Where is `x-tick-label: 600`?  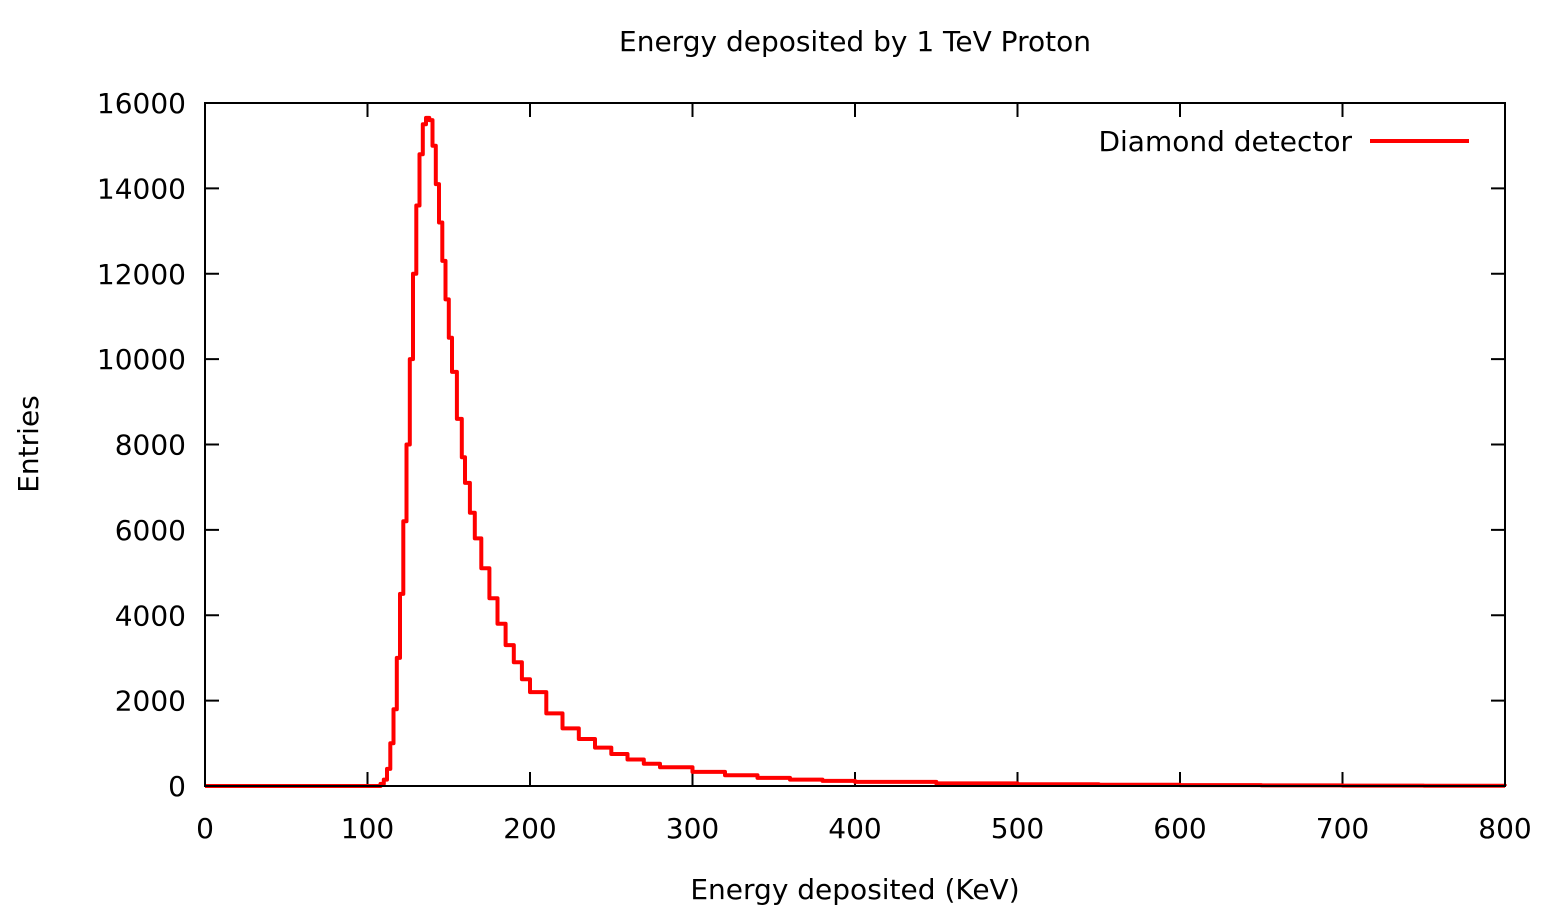
x-tick-label: 600 is located at coordinates (1179, 828).